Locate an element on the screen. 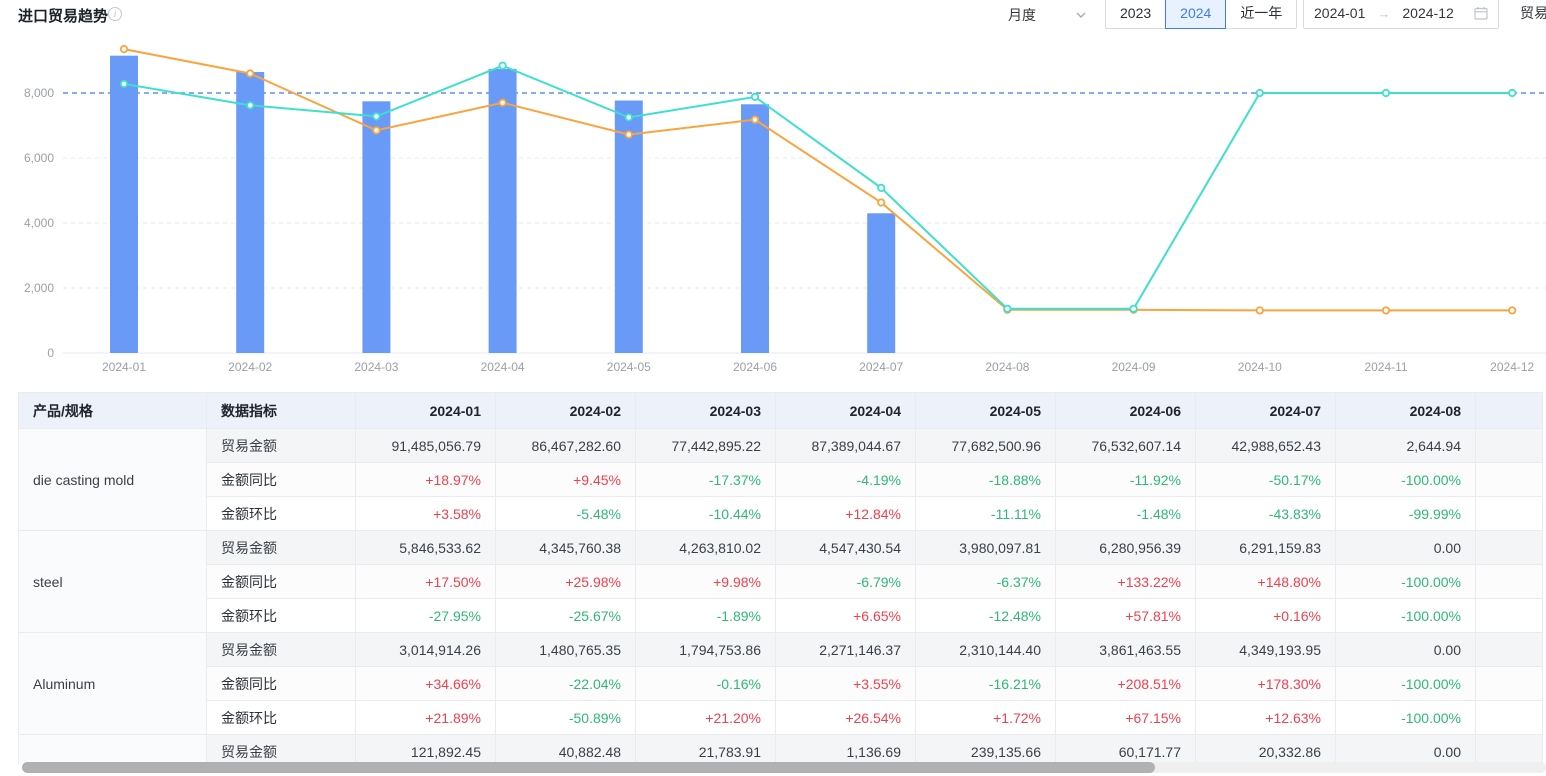  cell-amount-2024-01: 91,485,056.79 is located at coordinates (425, 445).